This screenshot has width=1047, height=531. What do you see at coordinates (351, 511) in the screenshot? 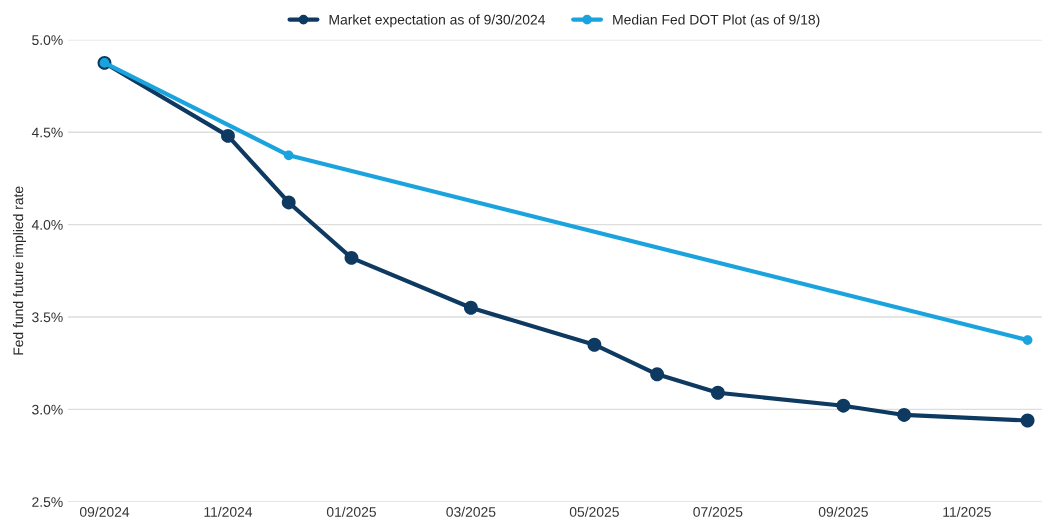
I see `x-tick-label: 01/2025` at bounding box center [351, 511].